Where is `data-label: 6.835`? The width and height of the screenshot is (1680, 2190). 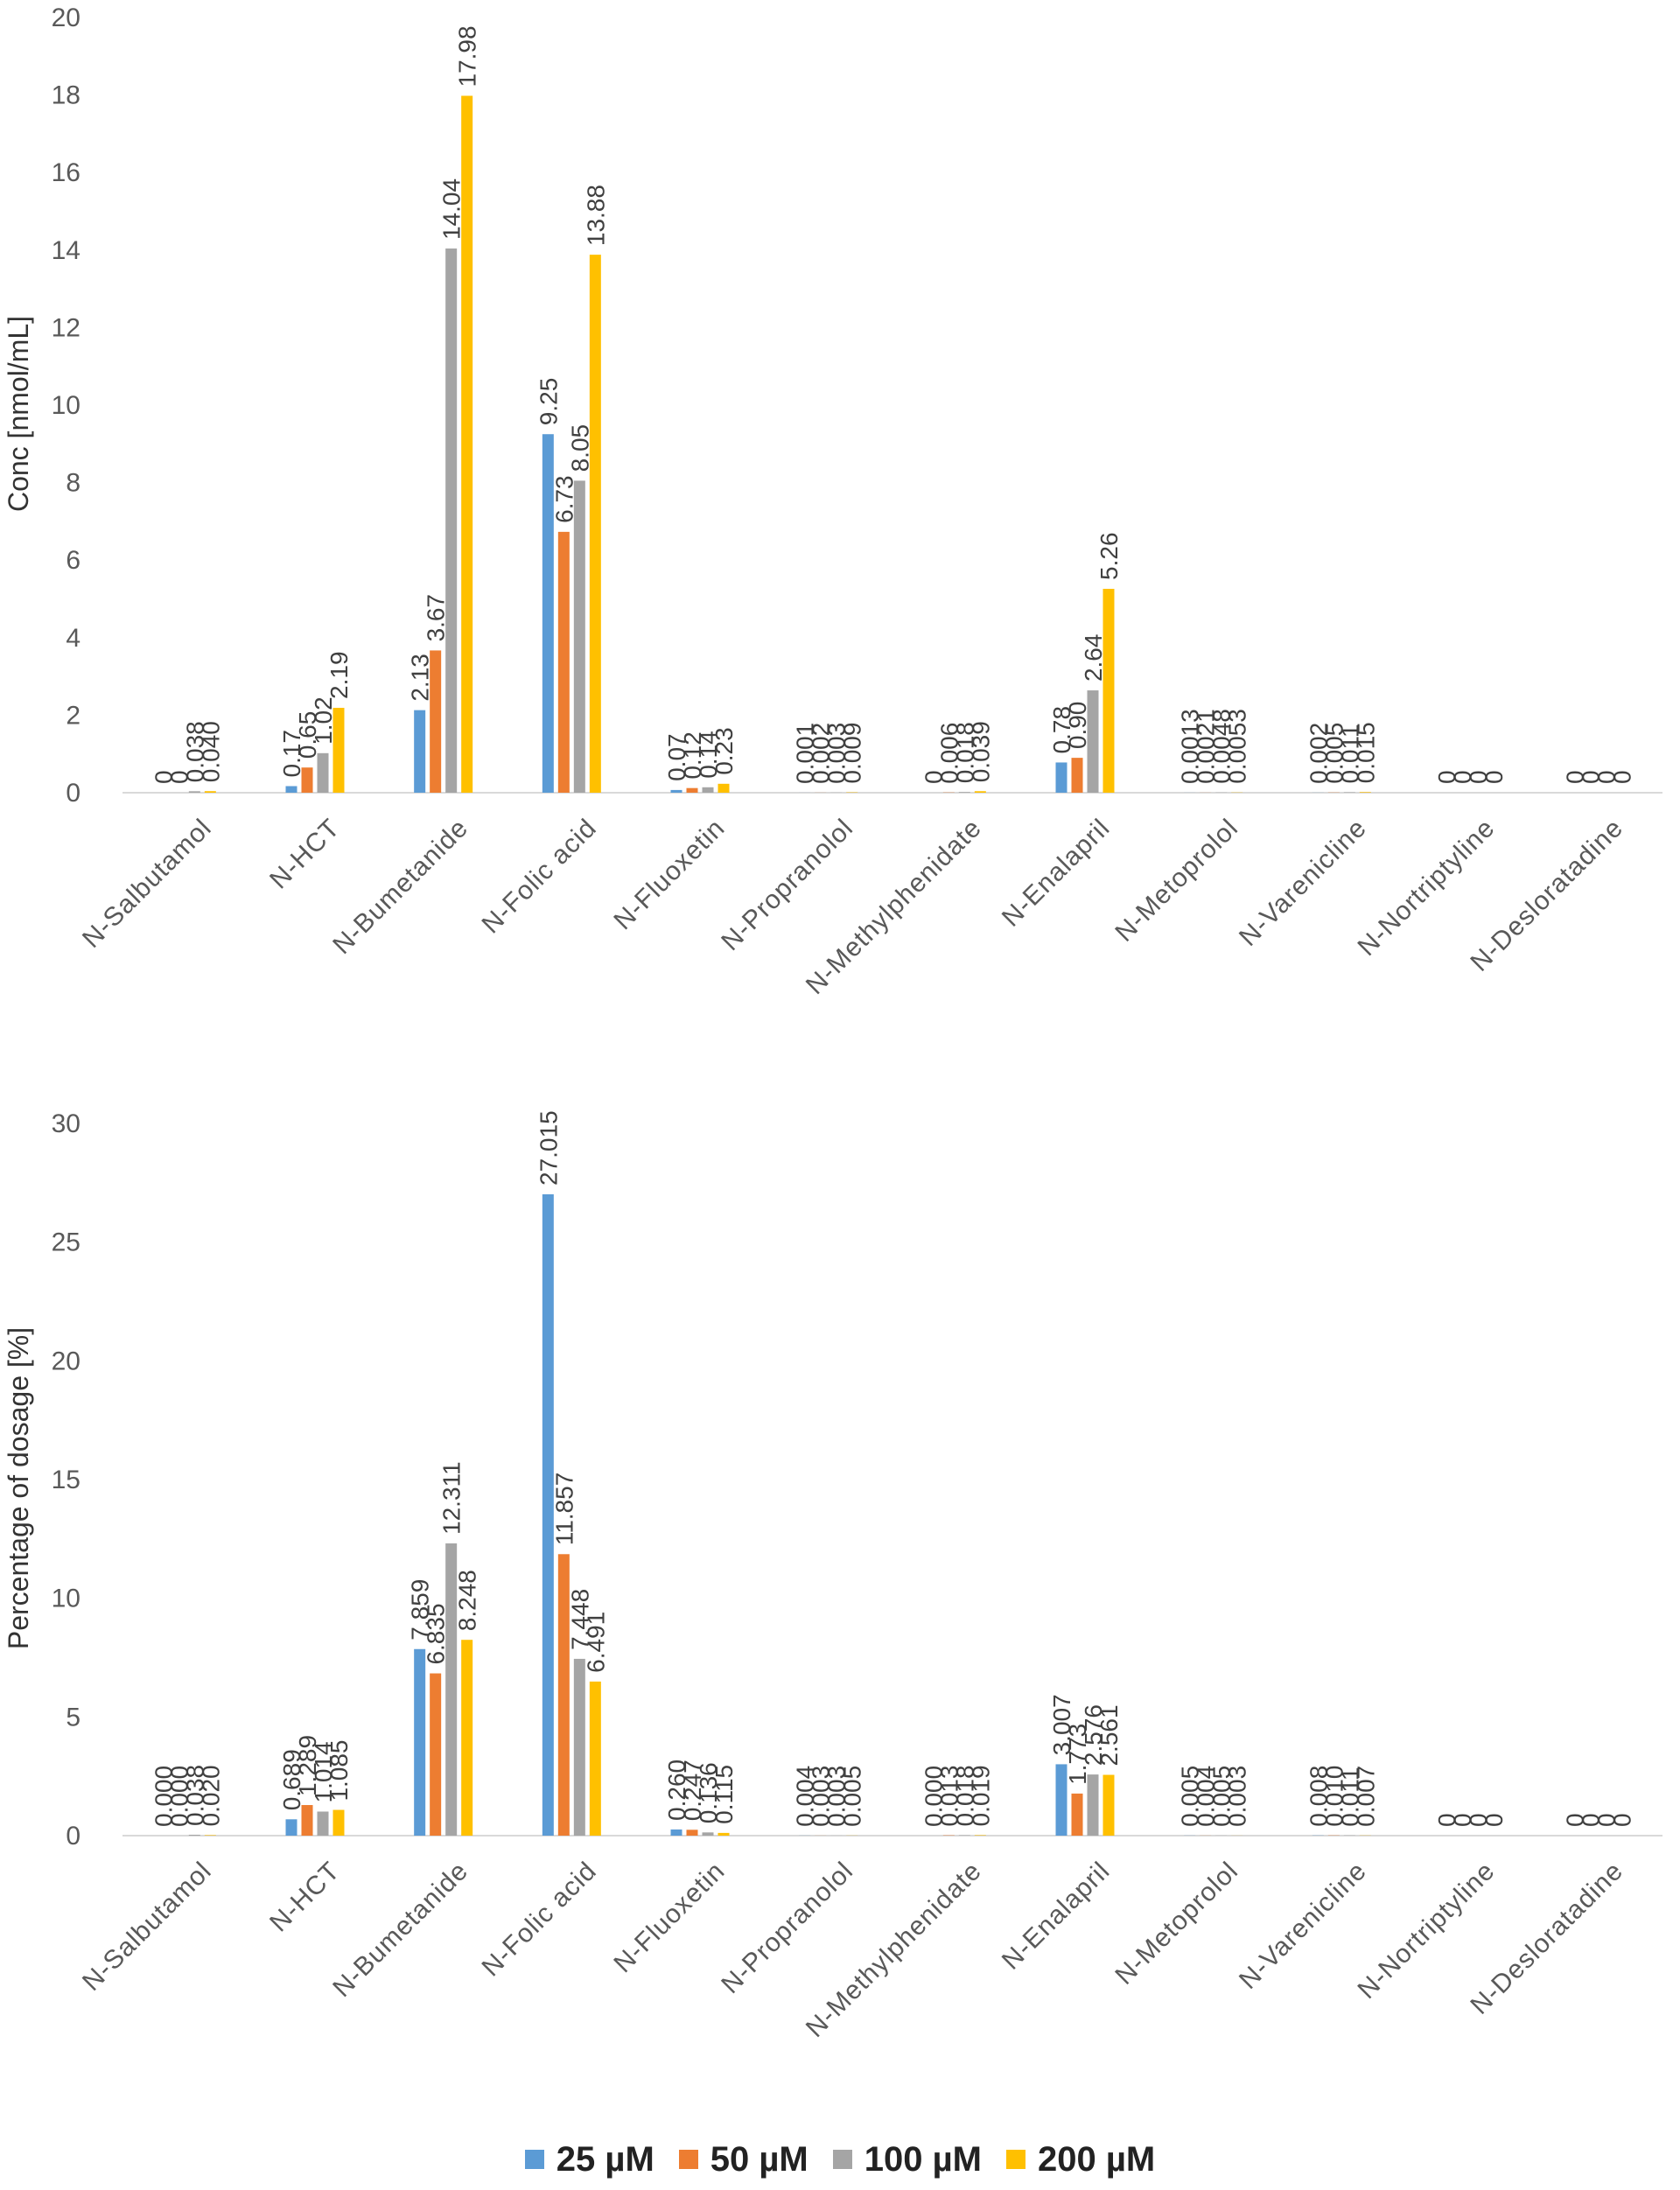 data-label: 6.835 is located at coordinates (436, 1633).